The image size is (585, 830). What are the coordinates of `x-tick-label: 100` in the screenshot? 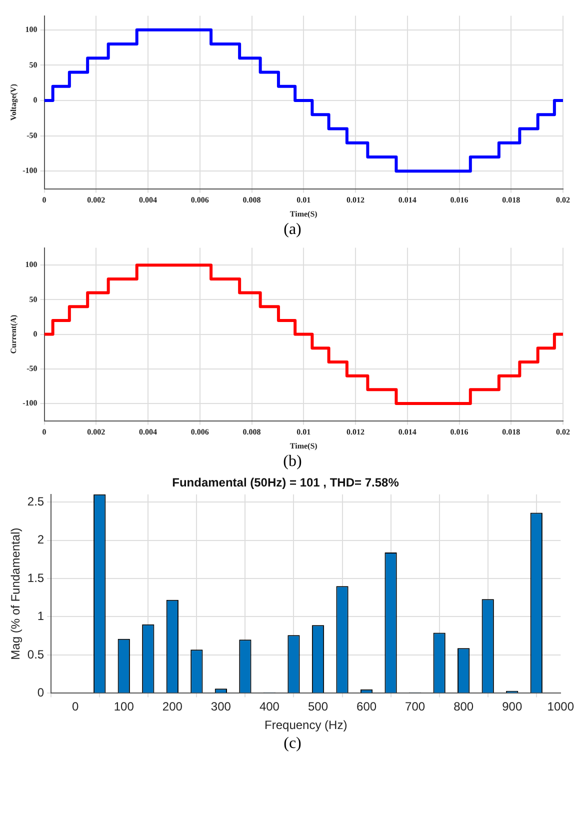 It's located at (124, 707).